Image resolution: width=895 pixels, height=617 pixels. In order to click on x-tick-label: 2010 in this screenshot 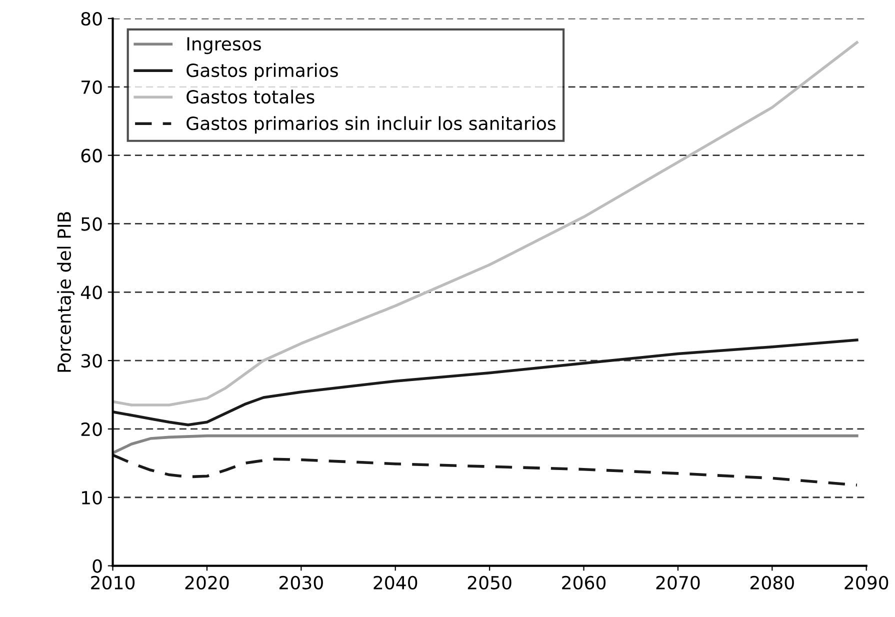, I will do `click(113, 583)`.